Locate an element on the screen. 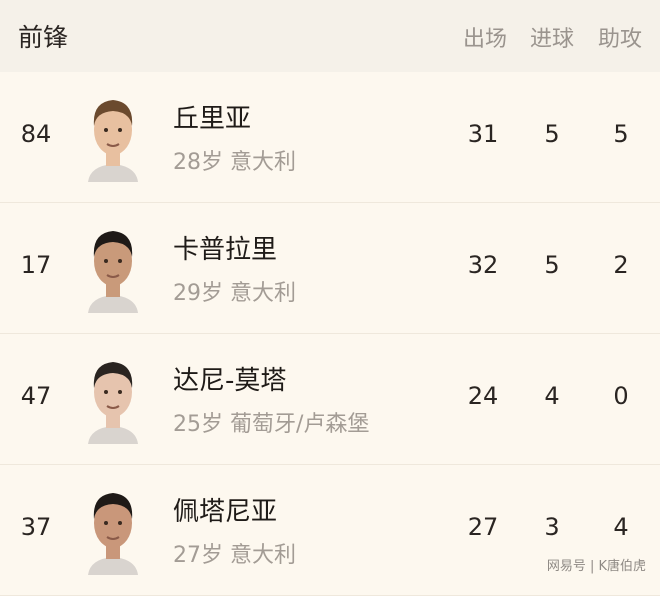 The height and width of the screenshot is (596, 660). stat-apps: 24 is located at coordinates (483, 396).